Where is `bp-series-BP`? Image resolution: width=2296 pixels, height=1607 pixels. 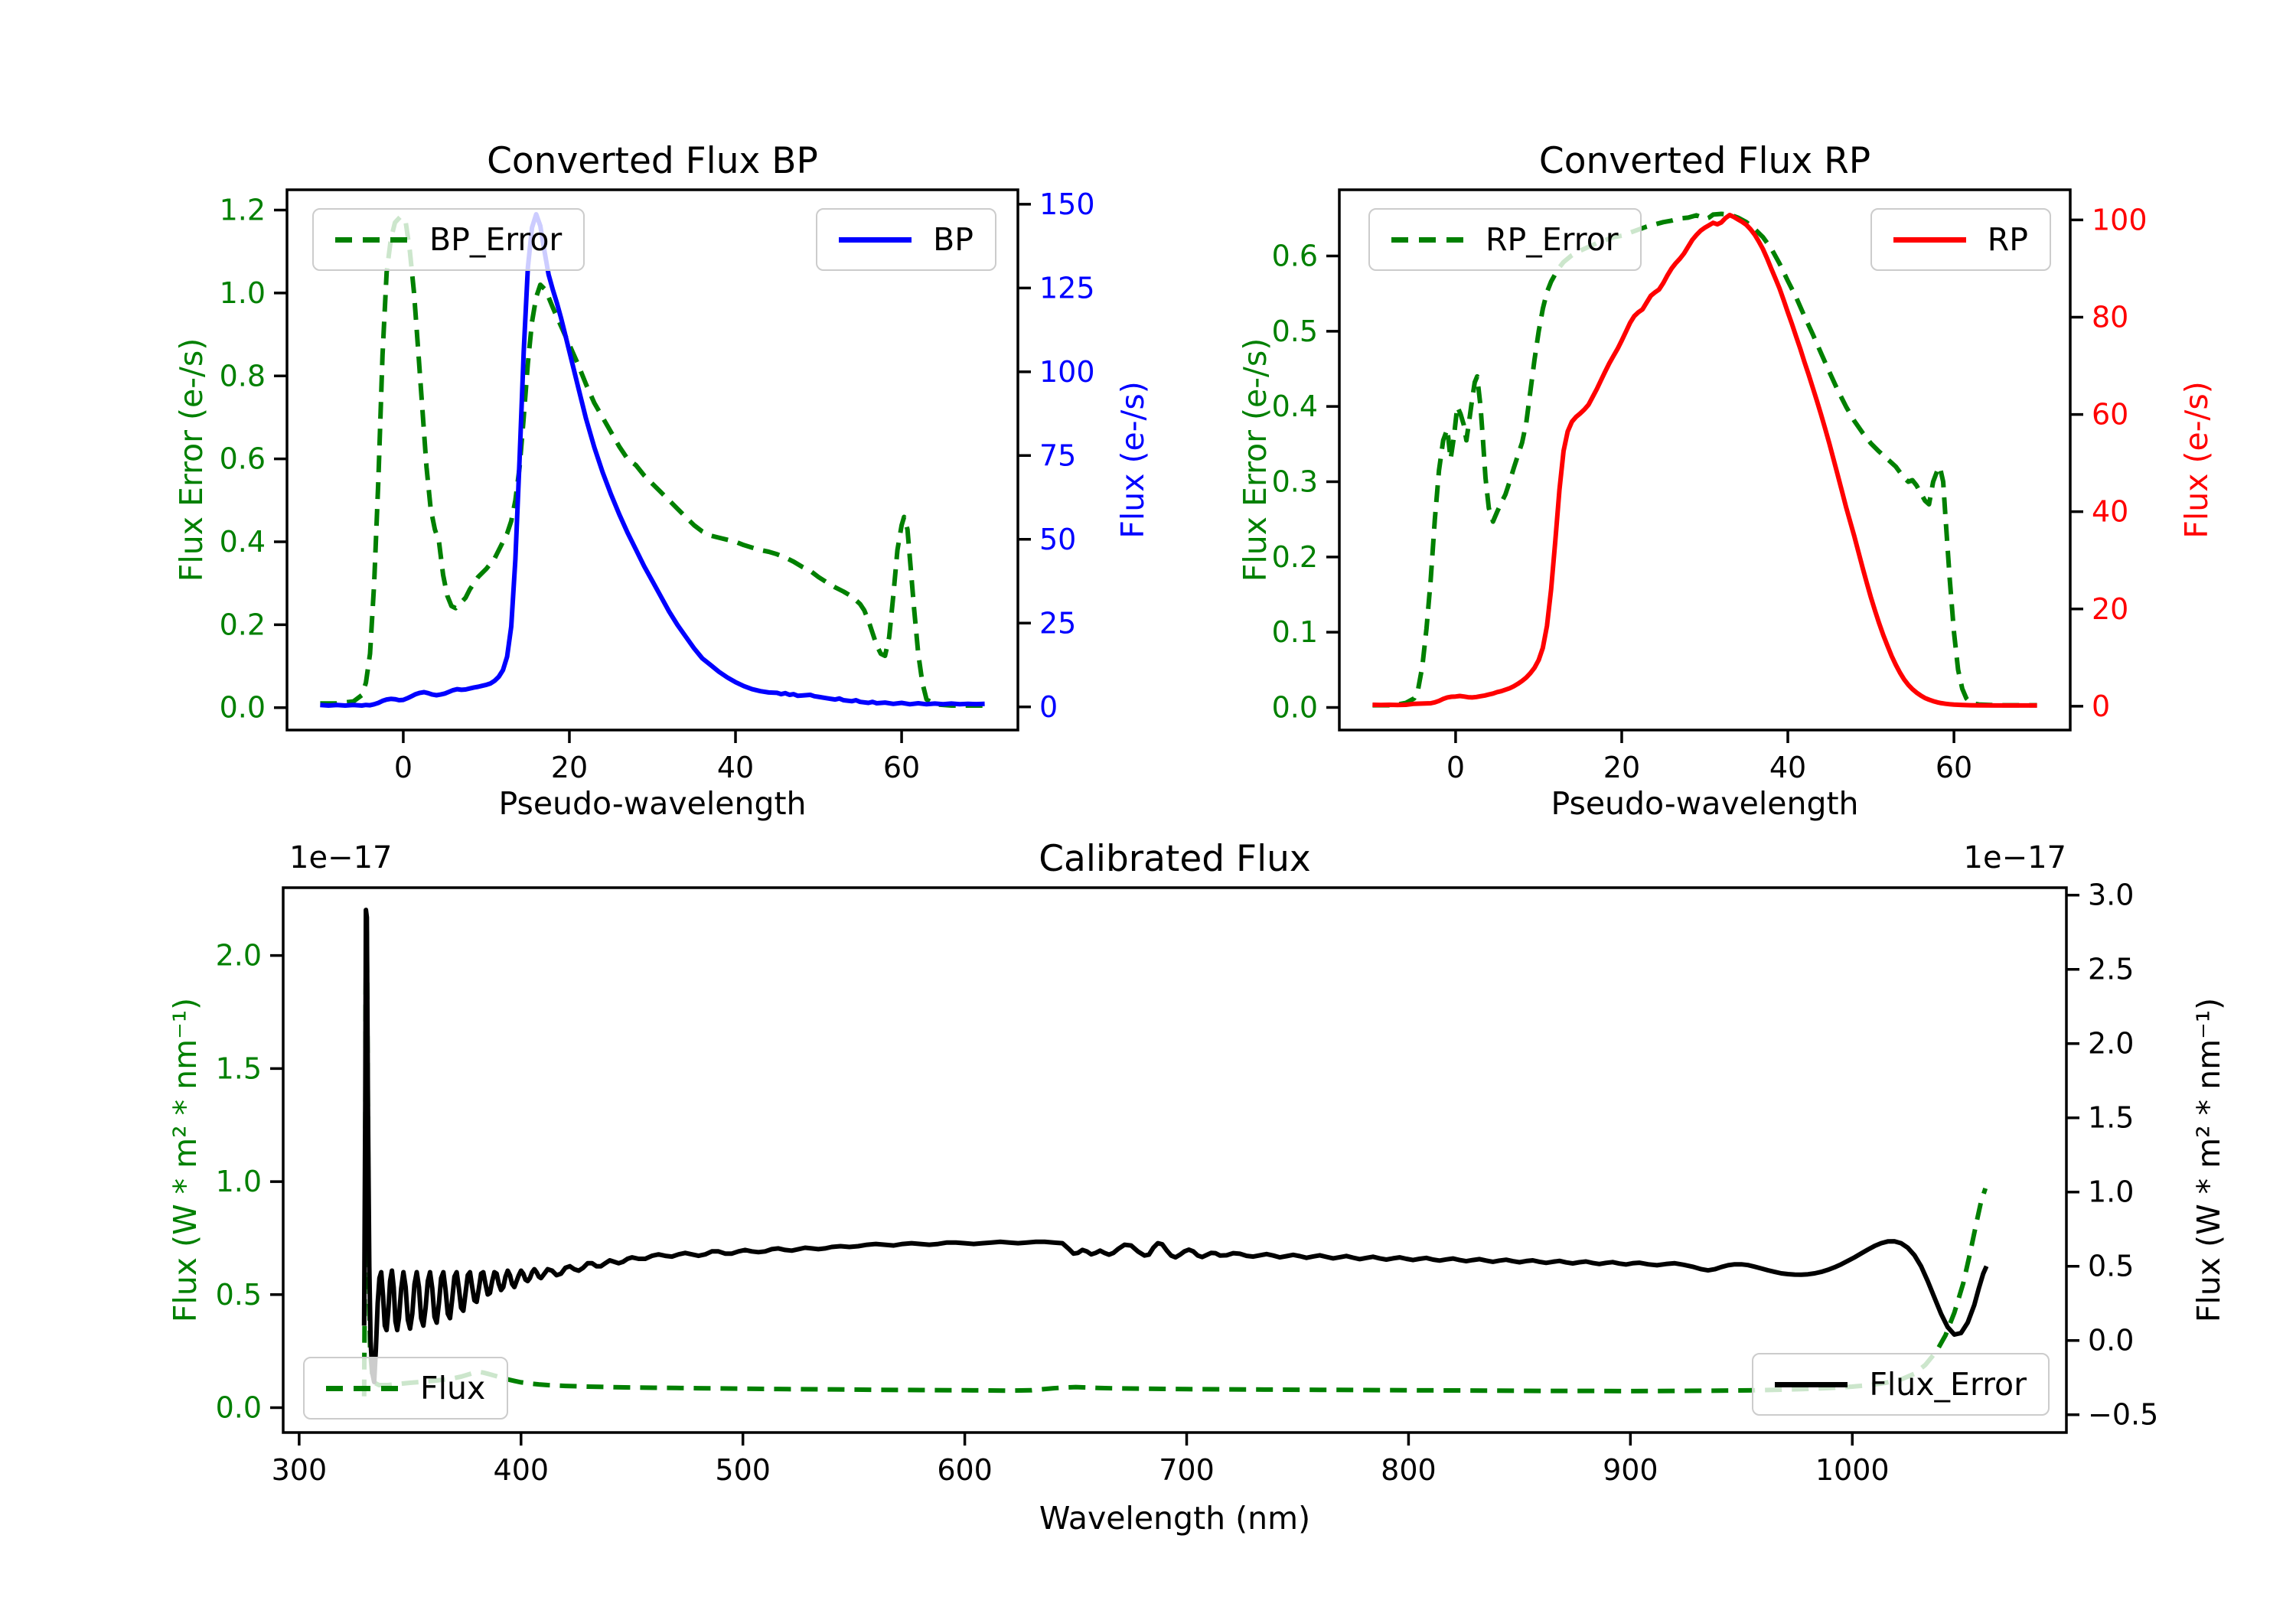
bp-series-BP is located at coordinates (652, 460).